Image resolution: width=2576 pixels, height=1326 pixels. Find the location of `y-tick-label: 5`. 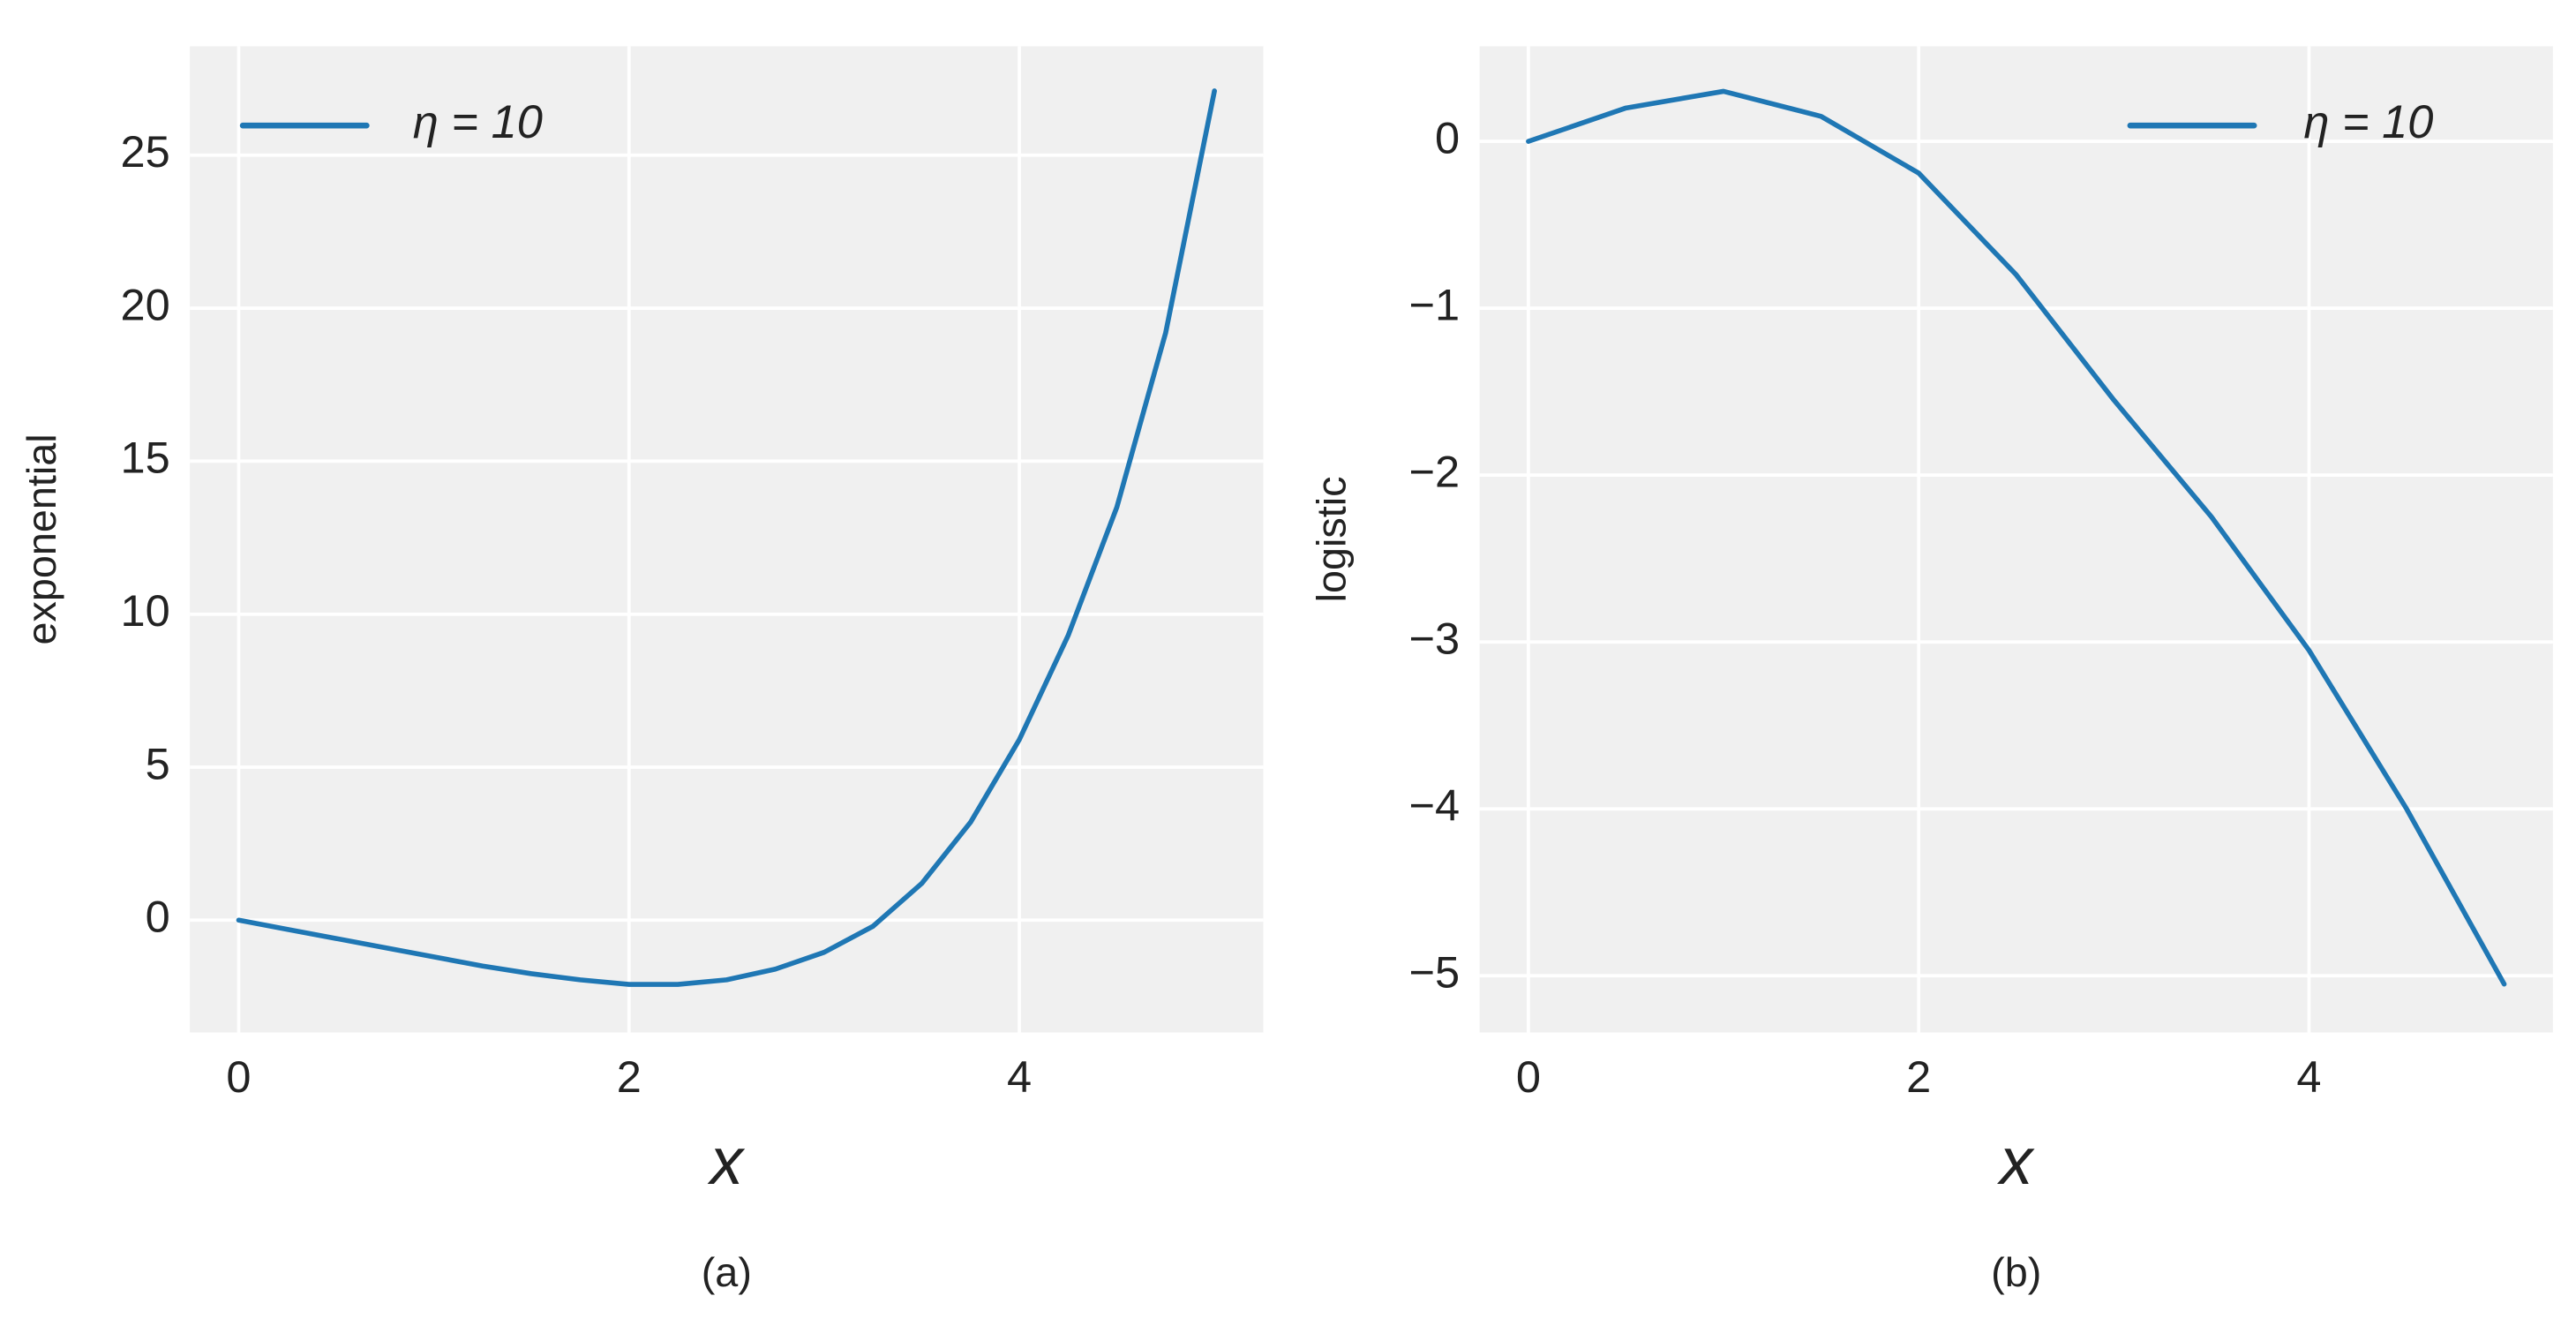

y-tick-label: 5 is located at coordinates (158, 763).